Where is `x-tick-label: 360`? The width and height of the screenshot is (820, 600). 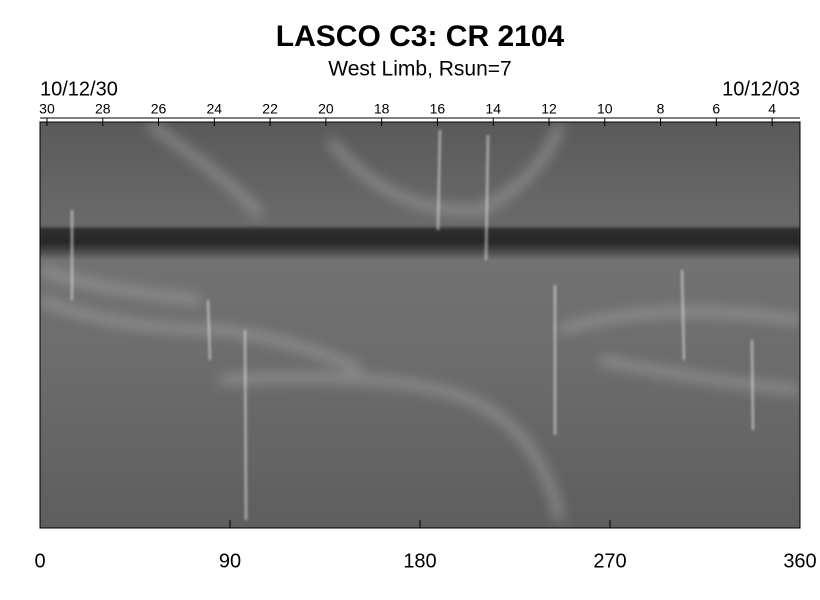 x-tick-label: 360 is located at coordinates (799, 561).